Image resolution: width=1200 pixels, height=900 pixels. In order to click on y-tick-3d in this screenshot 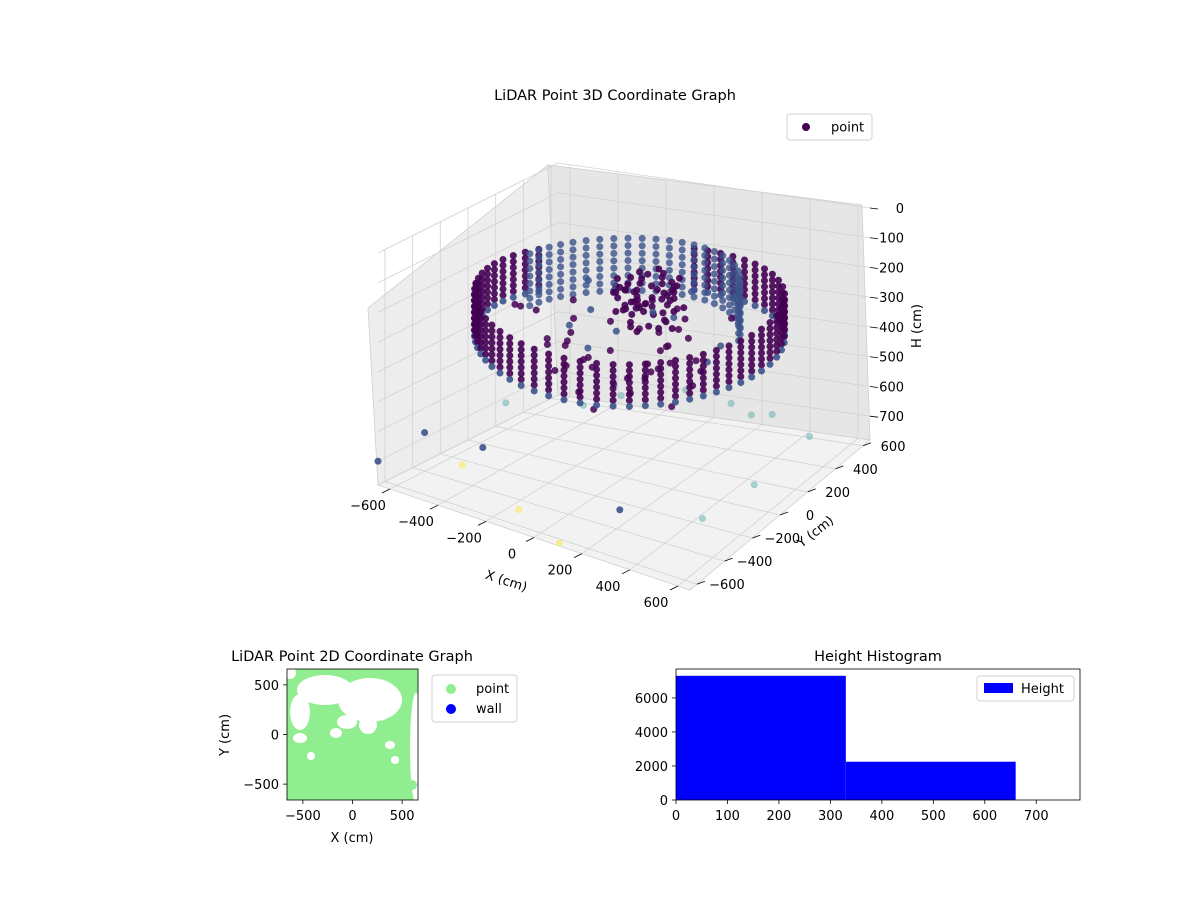, I will do `click(867, 444)`.